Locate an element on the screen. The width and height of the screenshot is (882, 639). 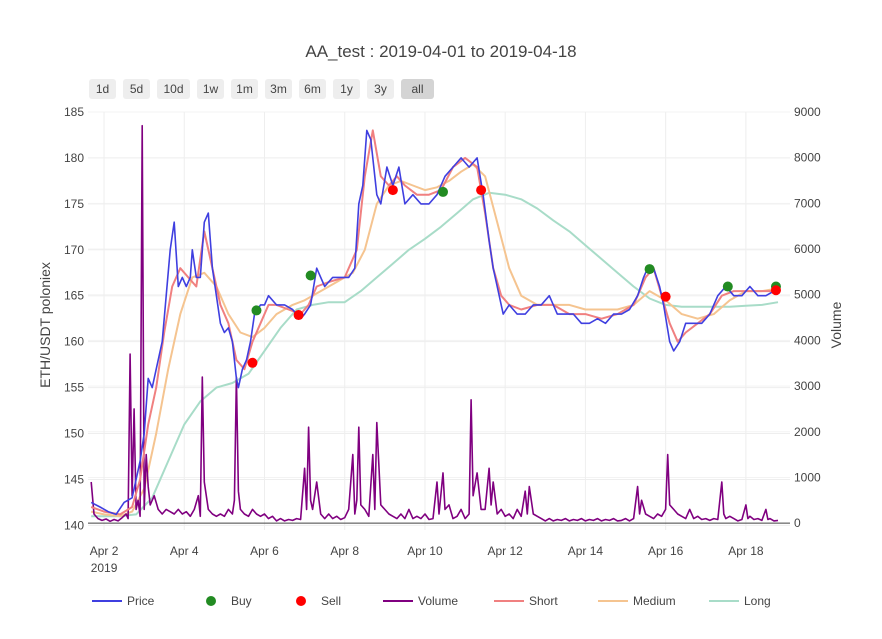
legend-label: Price is located at coordinates (141, 601).